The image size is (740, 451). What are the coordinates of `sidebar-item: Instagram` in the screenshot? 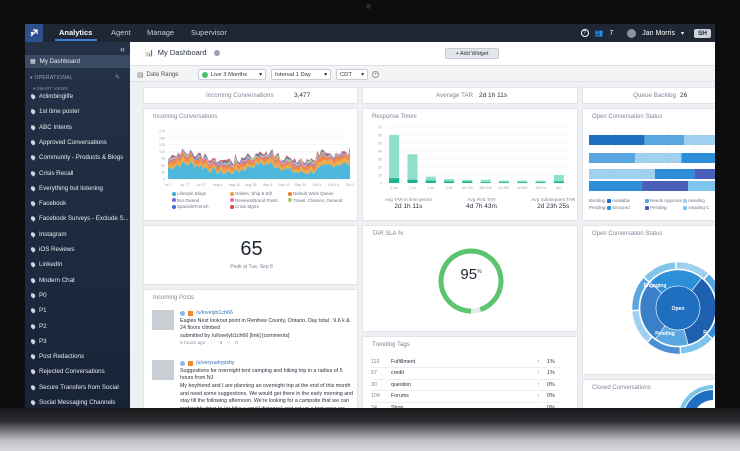 It's located at (80, 234).